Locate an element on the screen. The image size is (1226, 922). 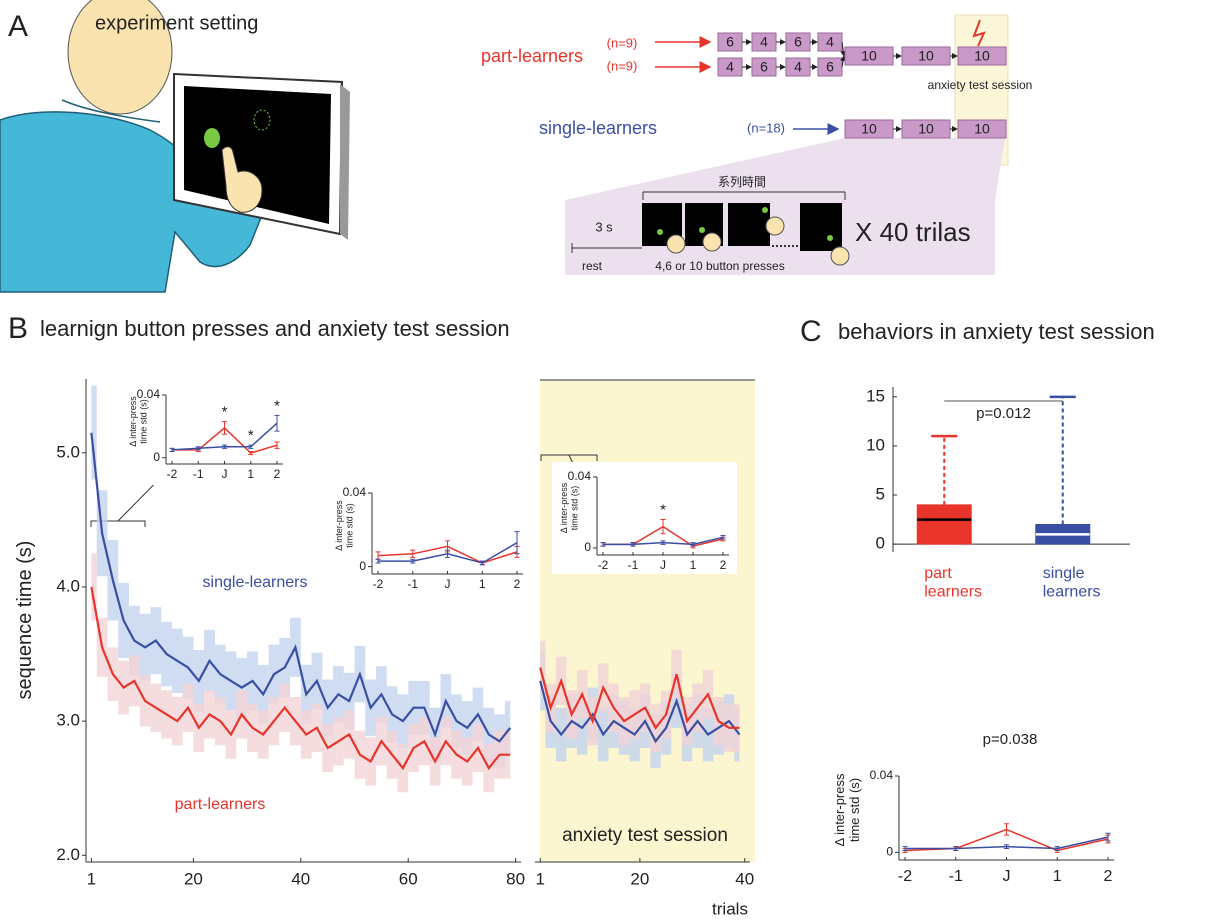
y-tick-label: 15 is located at coordinates (875, 395).